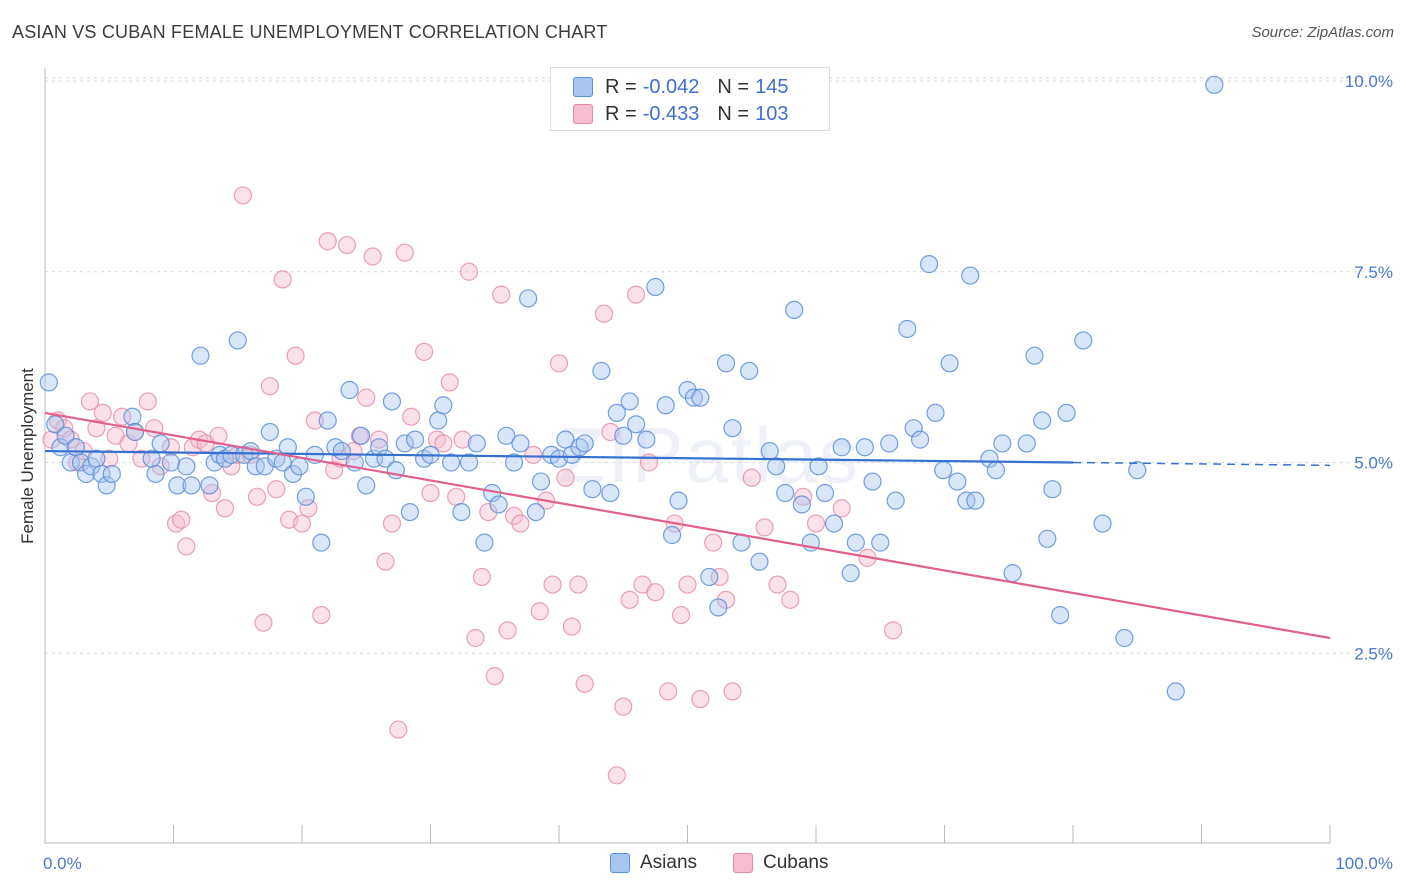 This screenshot has height=892, width=1406. I want to click on legend-item-cubans: Cubans, so click(781, 863).